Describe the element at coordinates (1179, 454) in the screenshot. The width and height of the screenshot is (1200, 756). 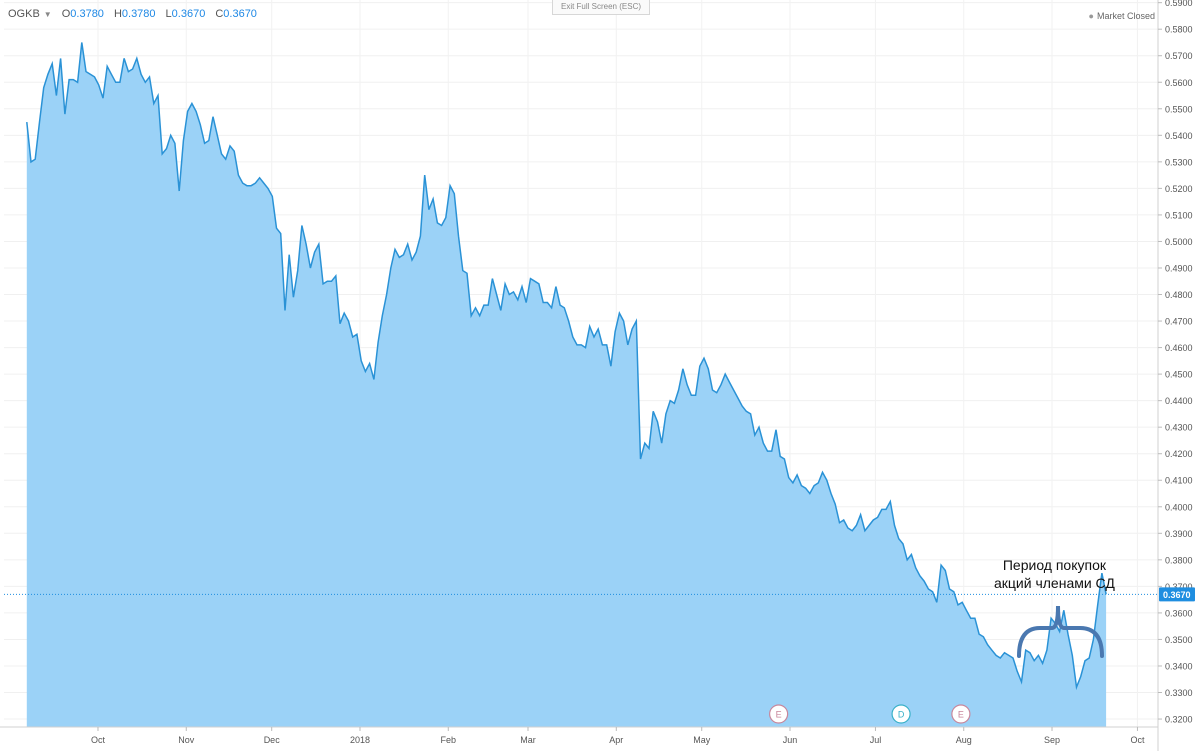
I see `y-tick-label: 0.4200` at that location.